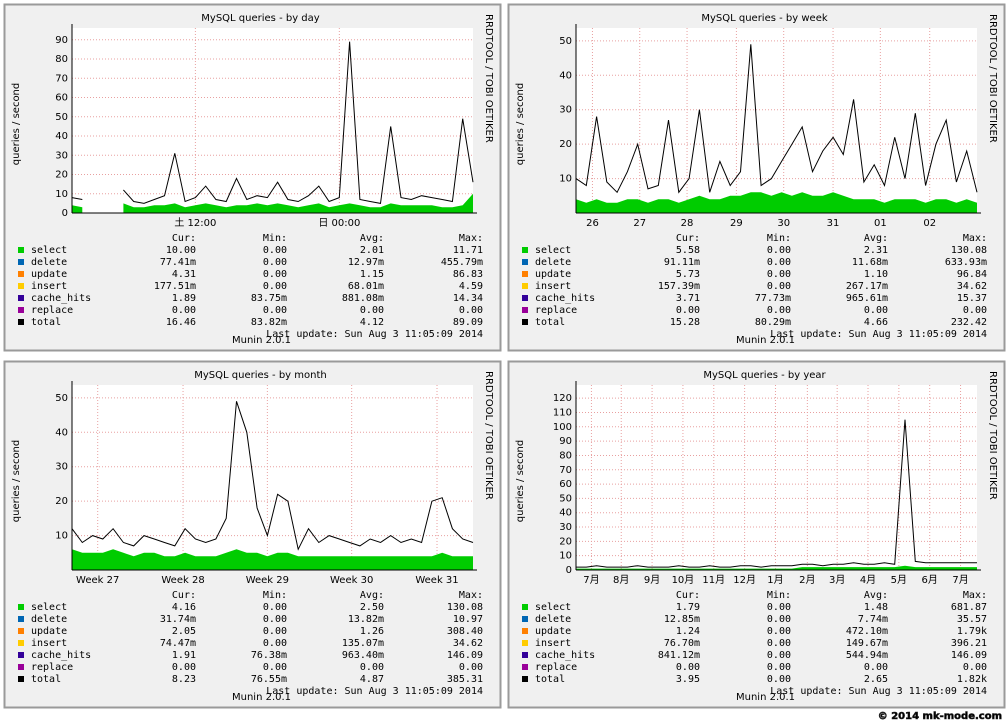 The image size is (1008, 728). Describe the element at coordinates (372, 679) in the screenshot. I see `legend-stat: 4.87` at that location.